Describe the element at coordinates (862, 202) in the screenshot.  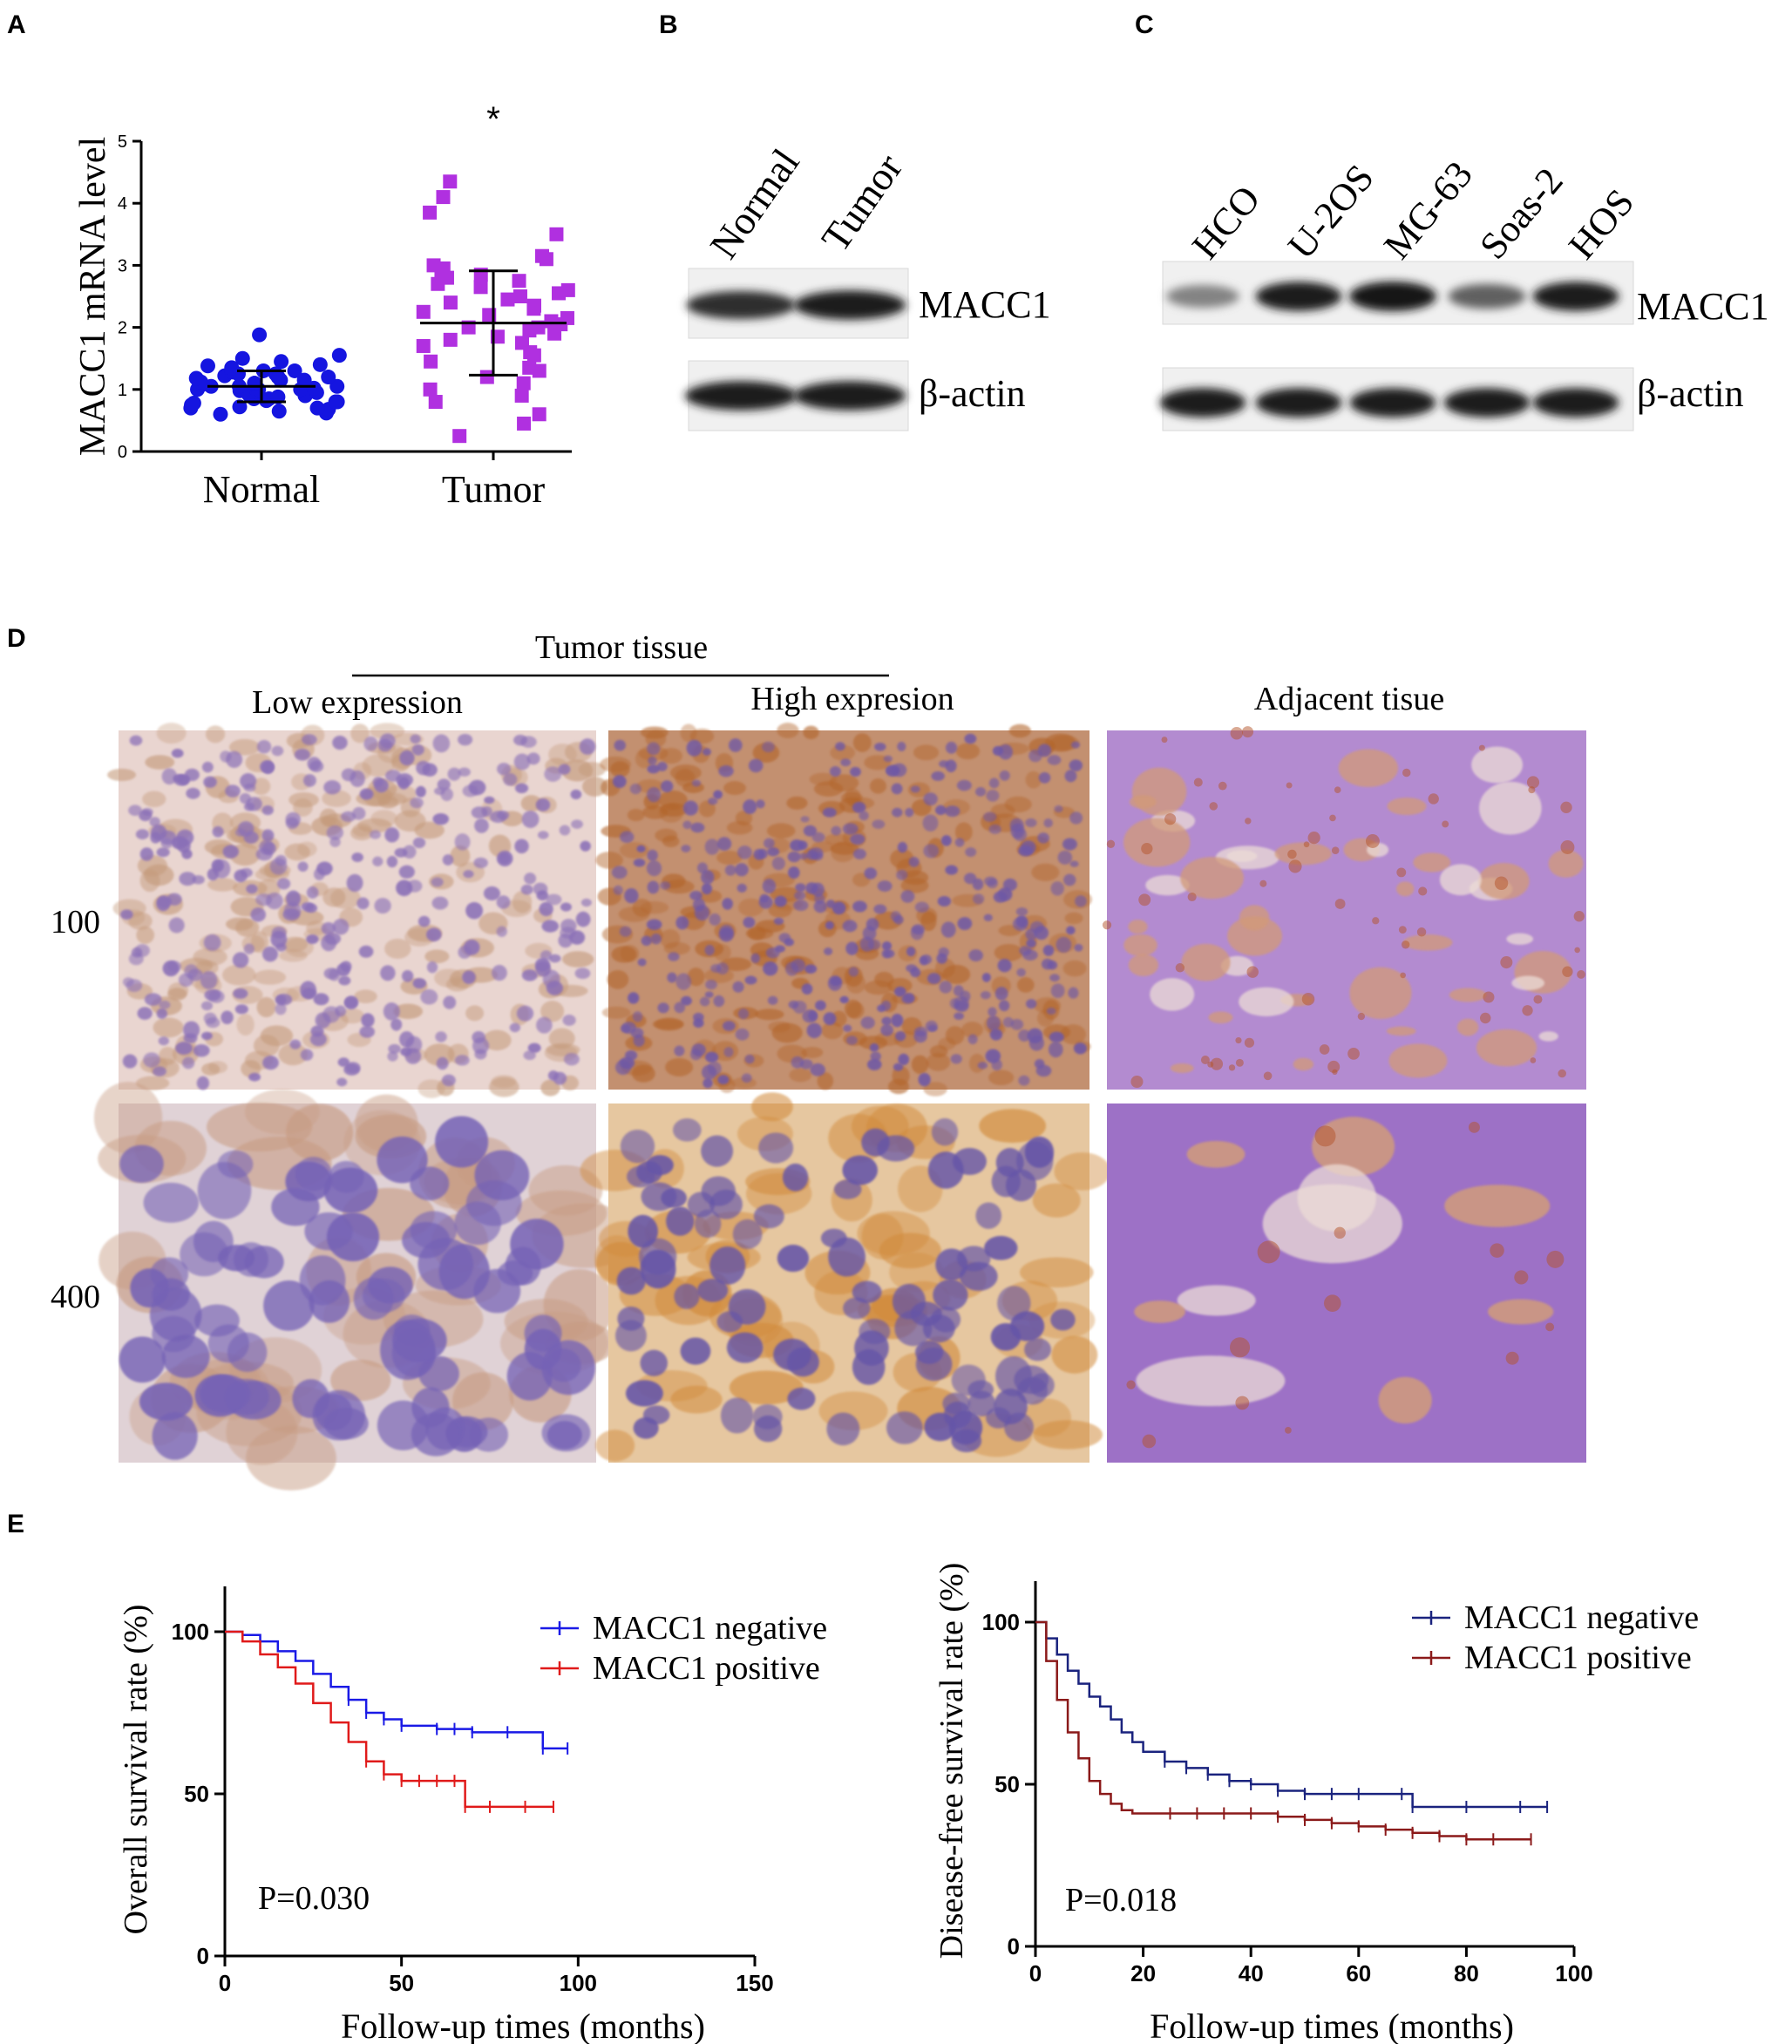
I see `lane-label: Tumor` at that location.